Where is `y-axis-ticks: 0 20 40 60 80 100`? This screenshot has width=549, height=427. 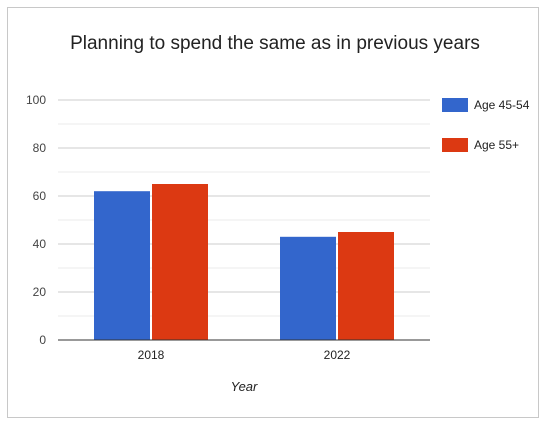 y-axis-ticks: 0 20 40 60 80 100 is located at coordinates (36, 220).